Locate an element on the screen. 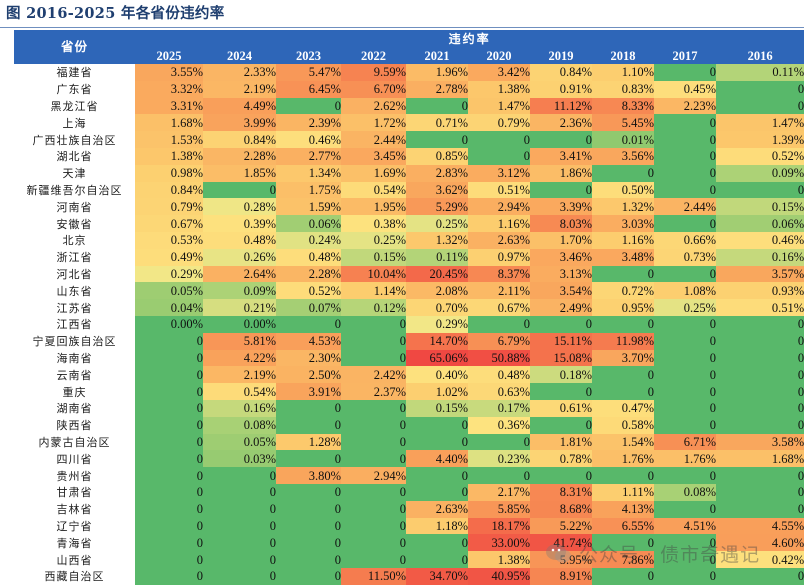 Image resolution: width=804 pixels, height=588 pixels. year-header-2018: 2018 is located at coordinates (623, 56).